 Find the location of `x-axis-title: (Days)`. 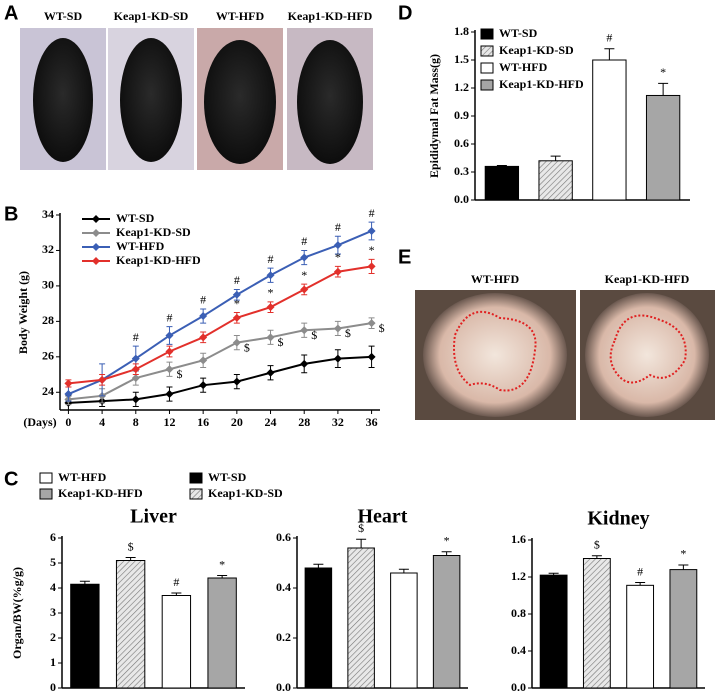

x-axis-title: (Days) is located at coordinates (39, 422).